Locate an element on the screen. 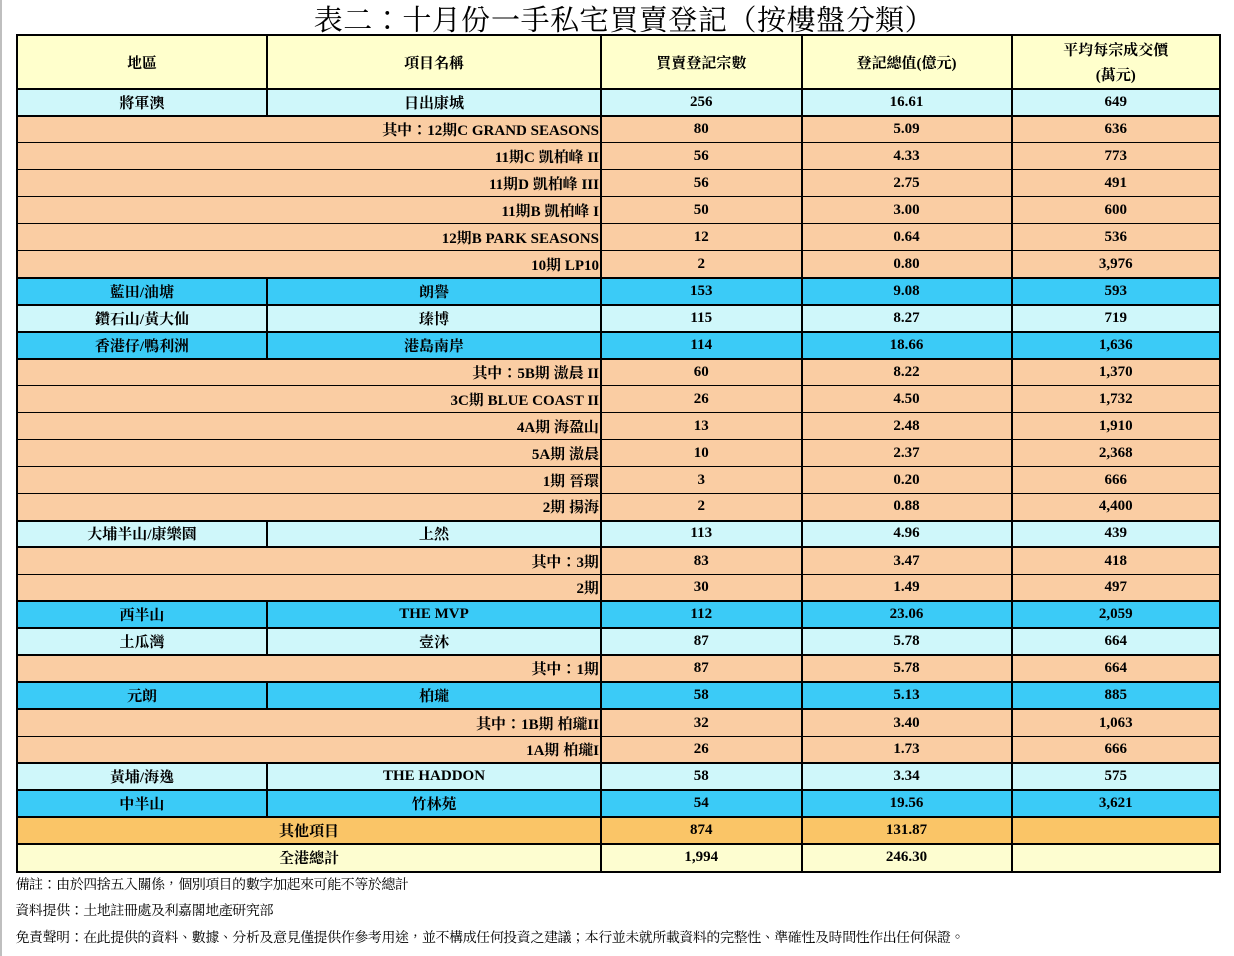 Image resolution: width=1234 pixels, height=956 pixels. table-row-district: 土瓜灣 壹沐 87 5.78 664 is located at coordinates (618, 642).